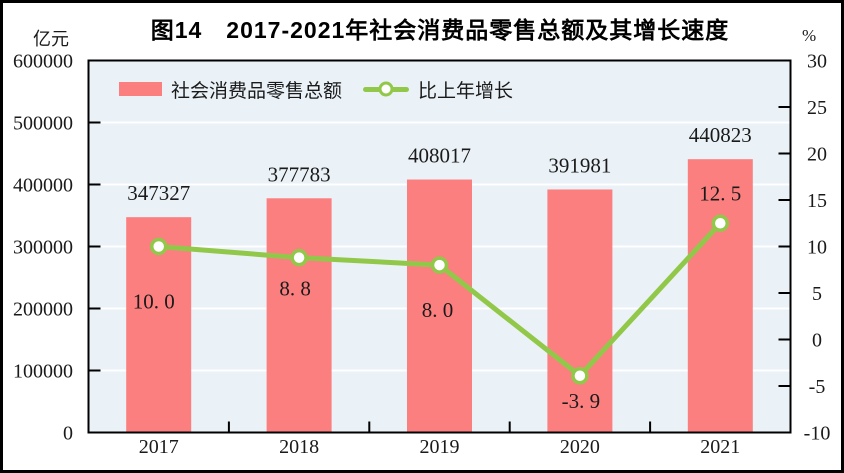 This screenshot has height=473, width=844. I want to click on right-axis-tick-label: -5, so click(817, 387).